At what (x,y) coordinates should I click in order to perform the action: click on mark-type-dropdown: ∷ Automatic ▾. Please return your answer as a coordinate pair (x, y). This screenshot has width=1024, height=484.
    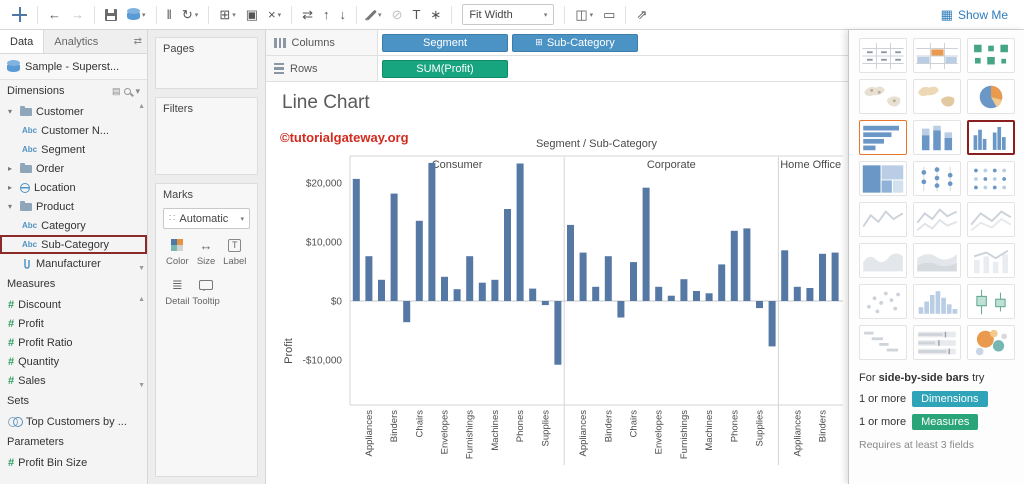
    Looking at the image, I should click on (206, 218).